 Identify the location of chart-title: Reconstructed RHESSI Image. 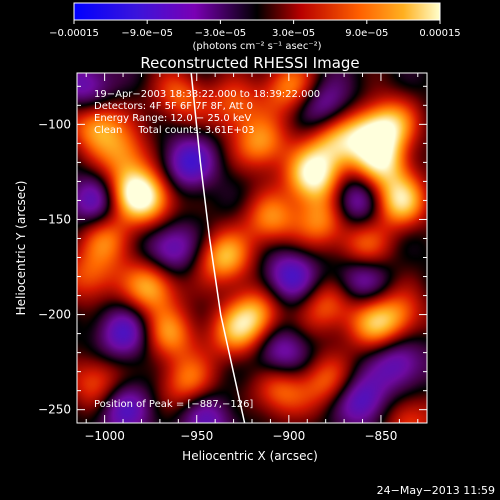
(249, 63).